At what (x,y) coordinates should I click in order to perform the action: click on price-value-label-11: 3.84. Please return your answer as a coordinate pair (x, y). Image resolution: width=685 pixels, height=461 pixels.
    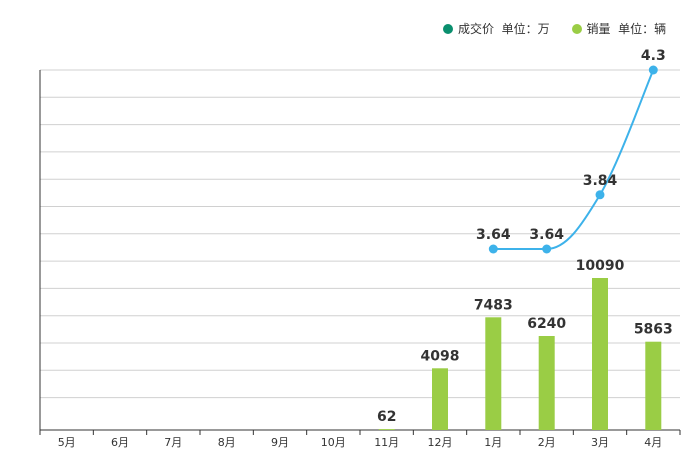
    Looking at the image, I should click on (600, 181).